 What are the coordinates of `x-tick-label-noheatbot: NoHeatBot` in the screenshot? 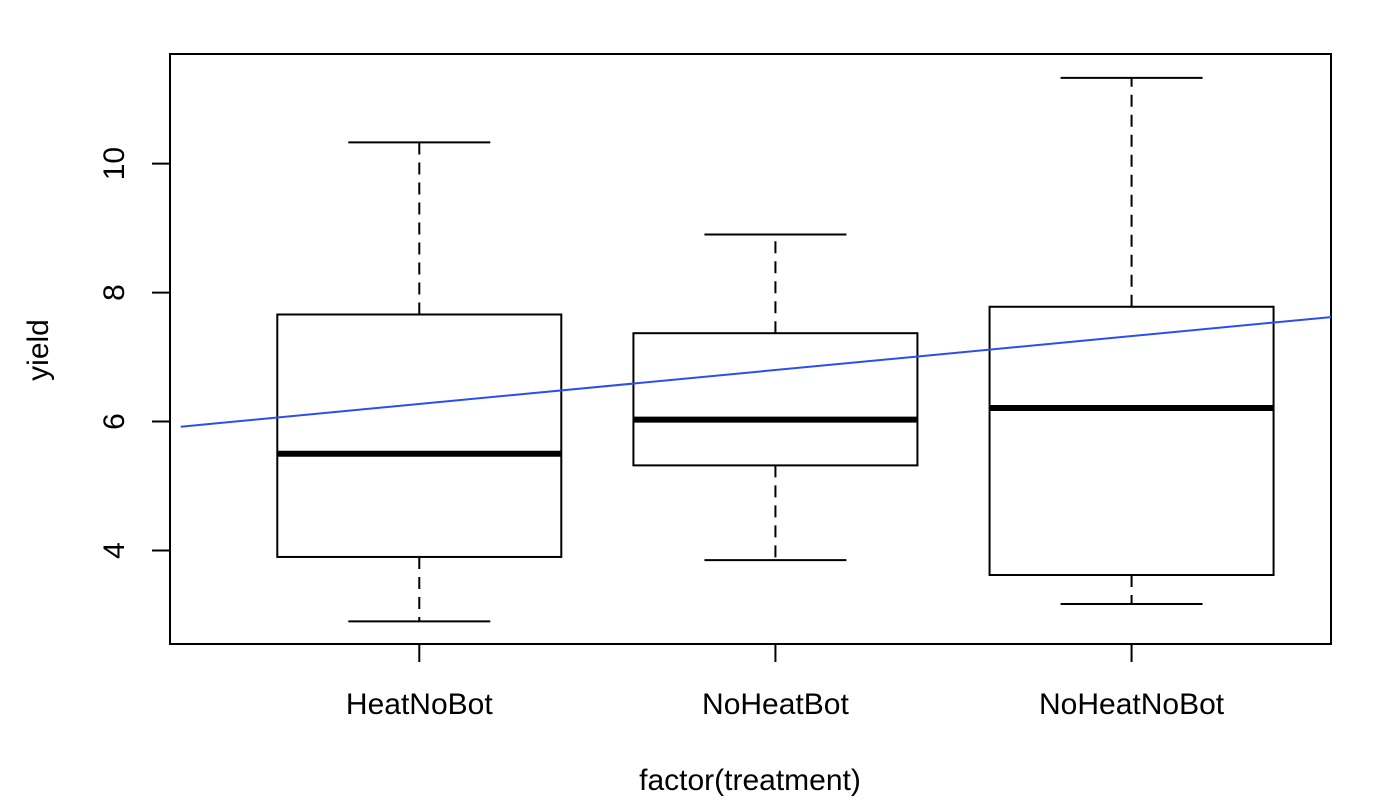 It's located at (775, 704).